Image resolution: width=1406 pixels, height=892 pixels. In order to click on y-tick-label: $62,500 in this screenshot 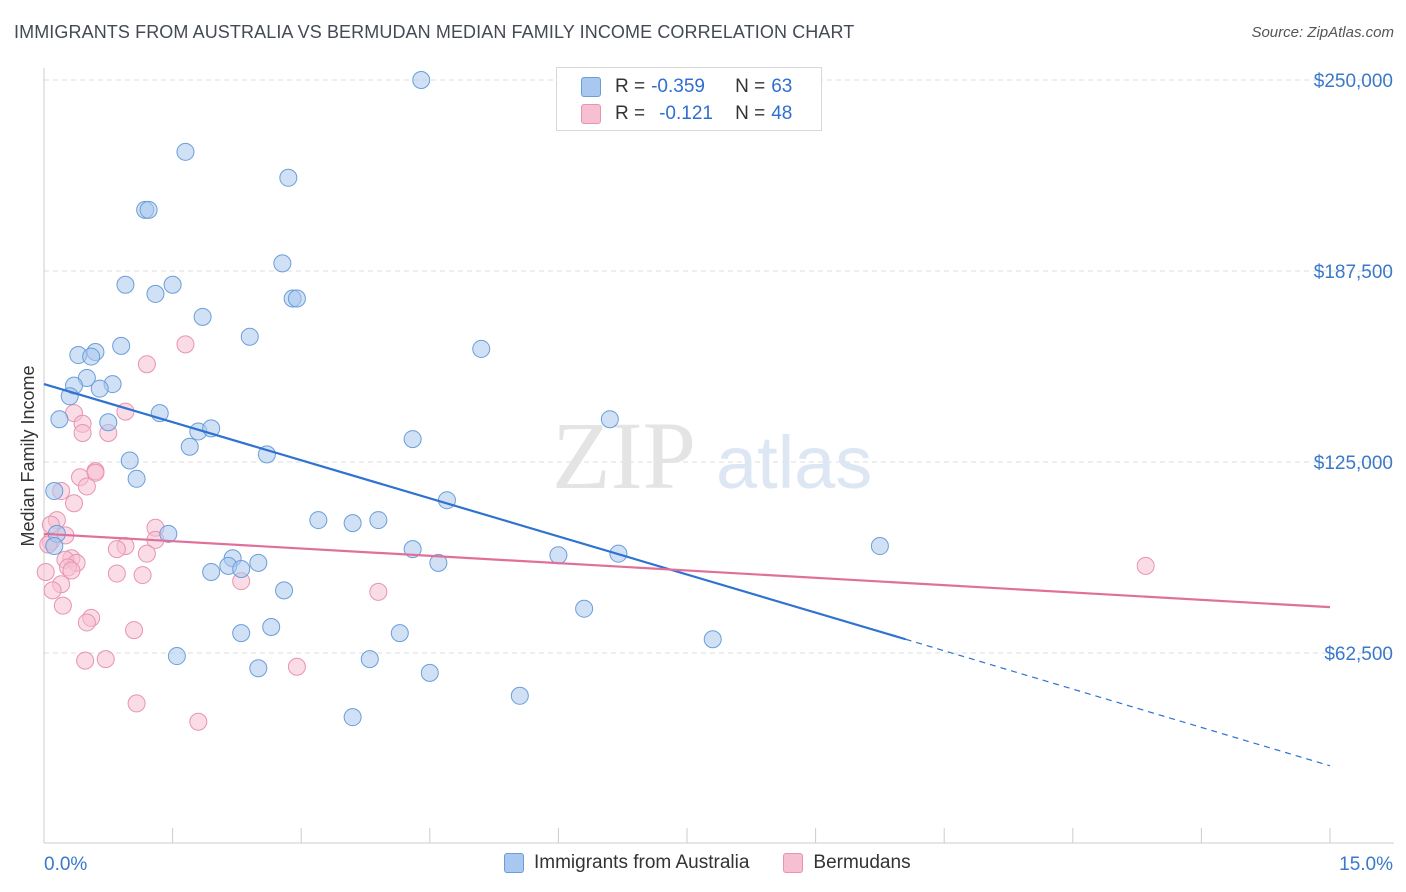, I will do `click(1358, 654)`.